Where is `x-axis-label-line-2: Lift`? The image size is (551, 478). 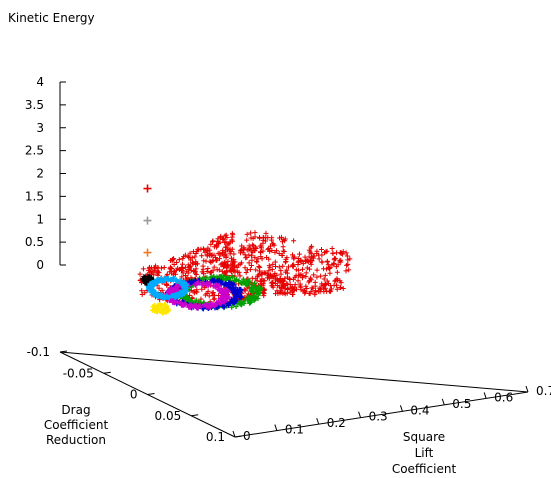
x-axis-label-line-2: Lift is located at coordinates (424, 453).